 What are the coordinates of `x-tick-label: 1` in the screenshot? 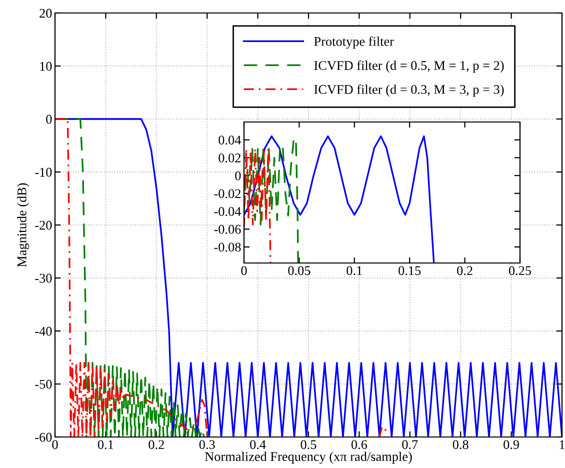 It's located at (562, 444).